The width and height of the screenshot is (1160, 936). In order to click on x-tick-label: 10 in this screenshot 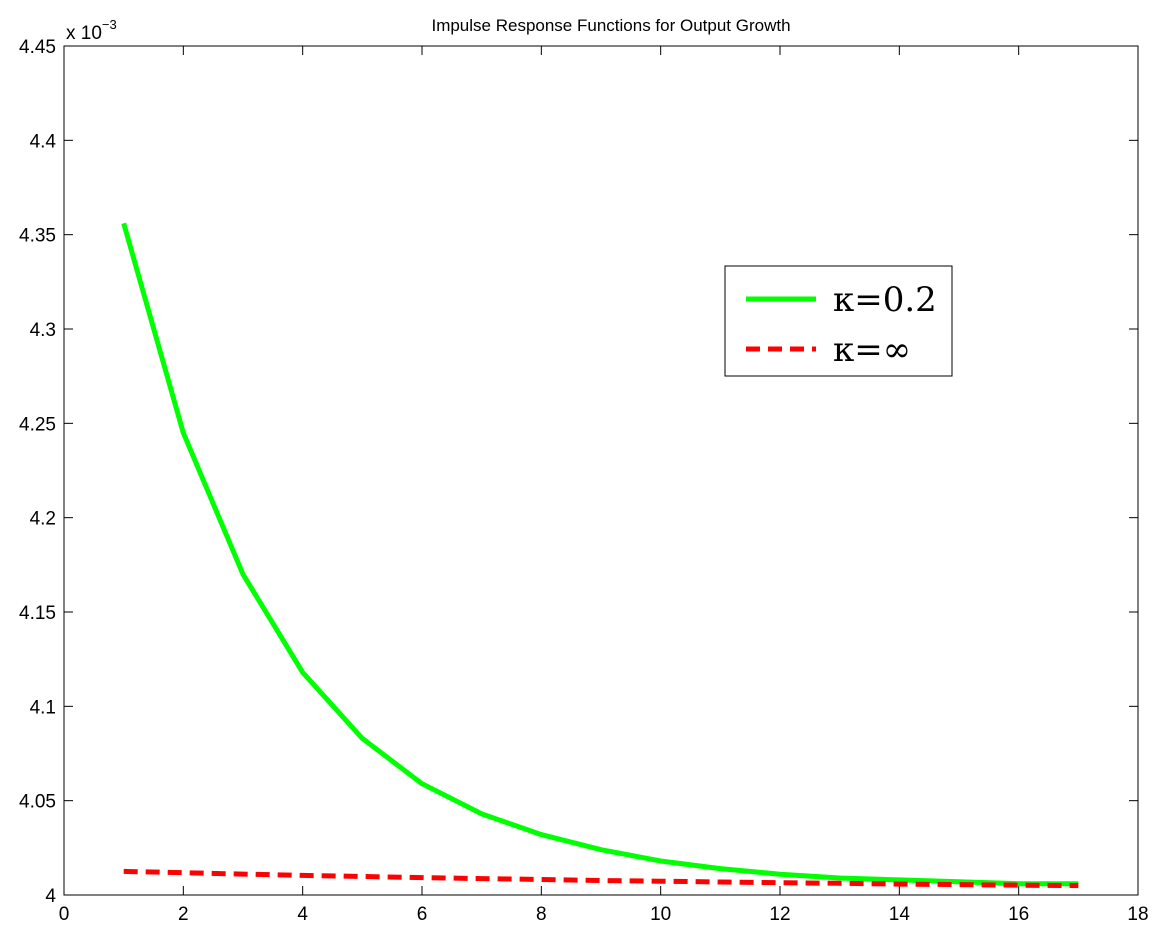, I will do `click(660, 914)`.